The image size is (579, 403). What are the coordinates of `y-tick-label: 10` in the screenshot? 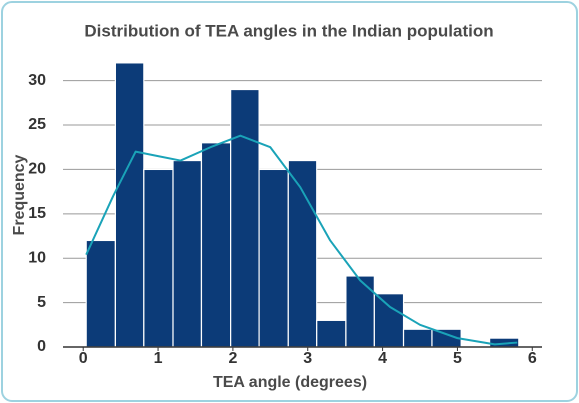 It's located at (37, 257).